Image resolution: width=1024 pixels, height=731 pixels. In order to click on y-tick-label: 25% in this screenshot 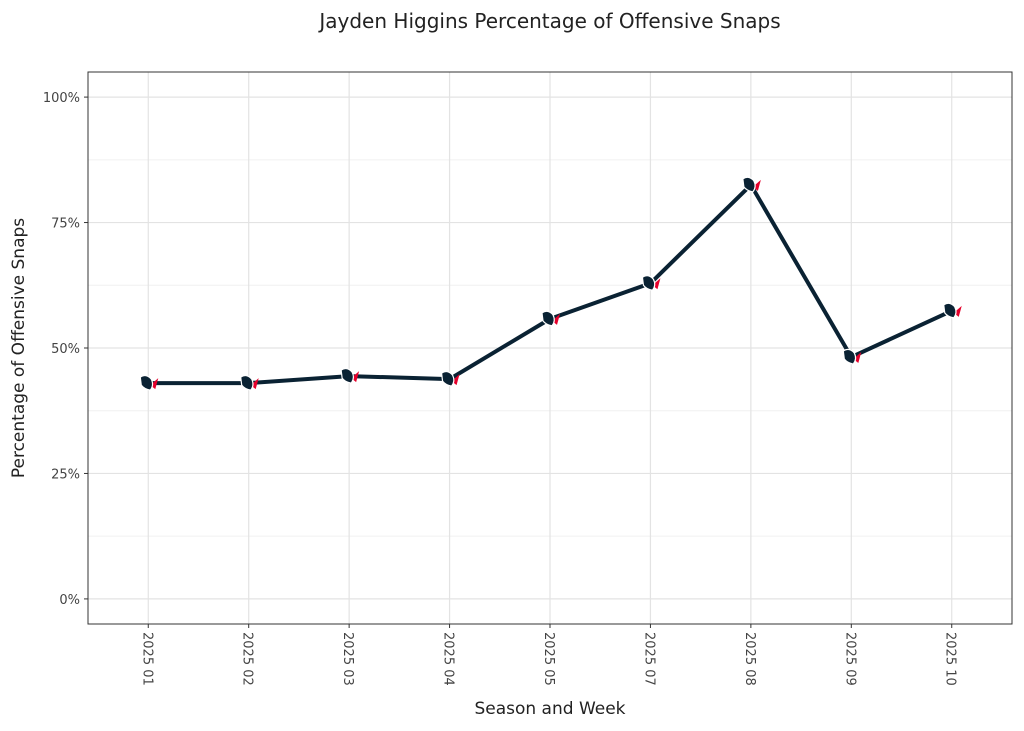, I will do `click(65, 474)`.